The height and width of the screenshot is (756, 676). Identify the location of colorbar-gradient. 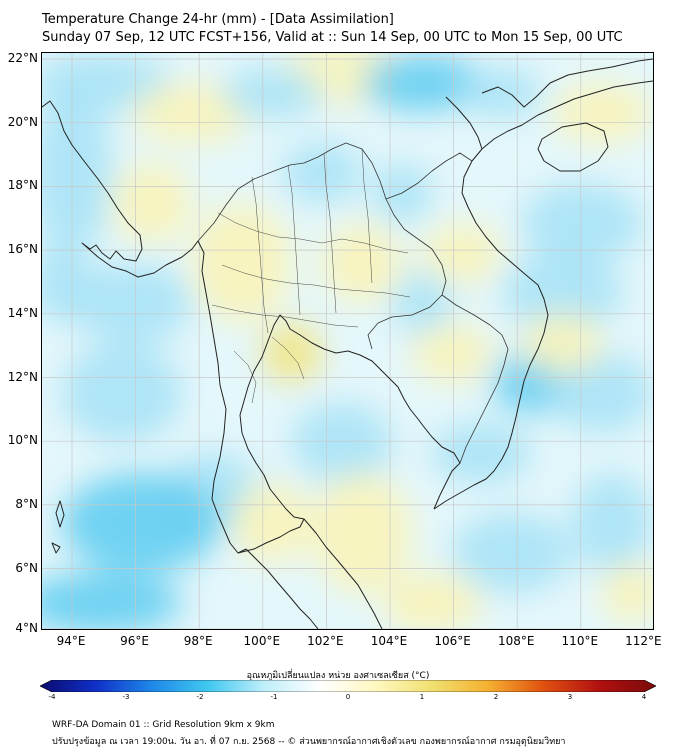
(348, 686).